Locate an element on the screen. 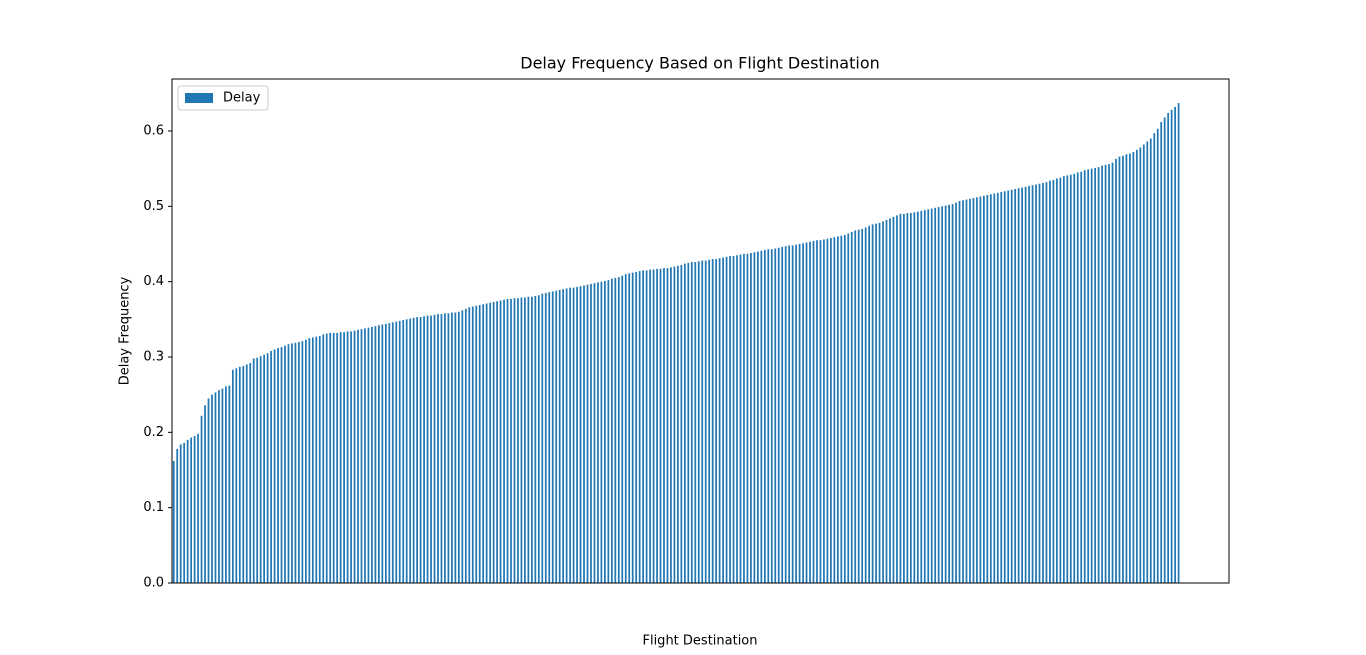 The image size is (1366, 655). y-tick-label: 0.6 is located at coordinates (153, 130).